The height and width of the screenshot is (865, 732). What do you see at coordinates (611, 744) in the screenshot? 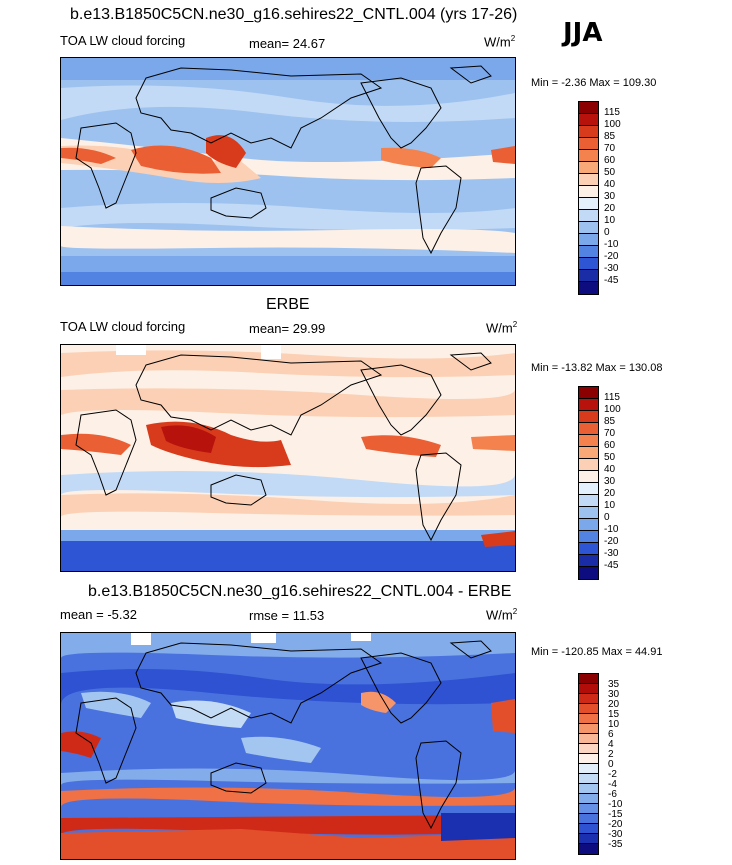
I see `colorbar-label: 4` at bounding box center [611, 744].